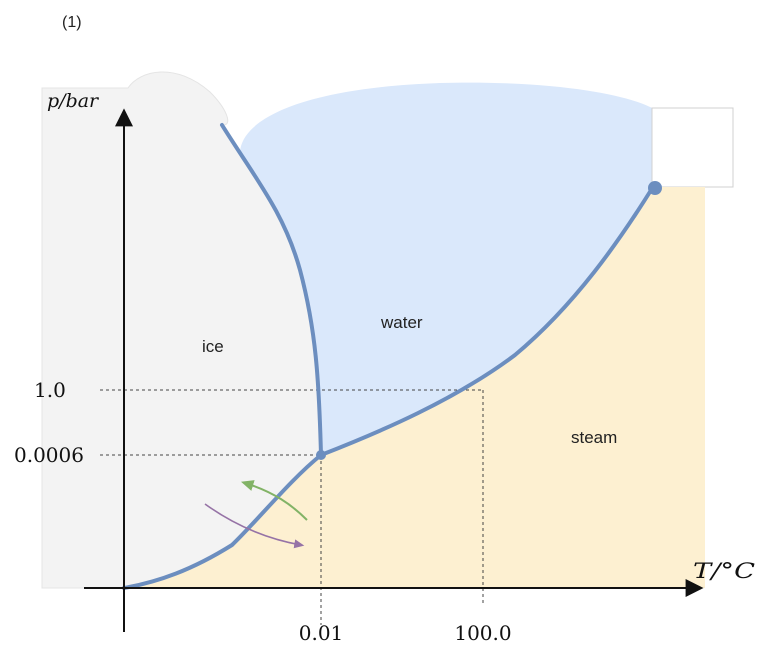 Image resolution: width=763 pixels, height=650 pixels. What do you see at coordinates (724, 571) in the screenshot?
I see `x-axis-label: T/°C` at bounding box center [724, 571].